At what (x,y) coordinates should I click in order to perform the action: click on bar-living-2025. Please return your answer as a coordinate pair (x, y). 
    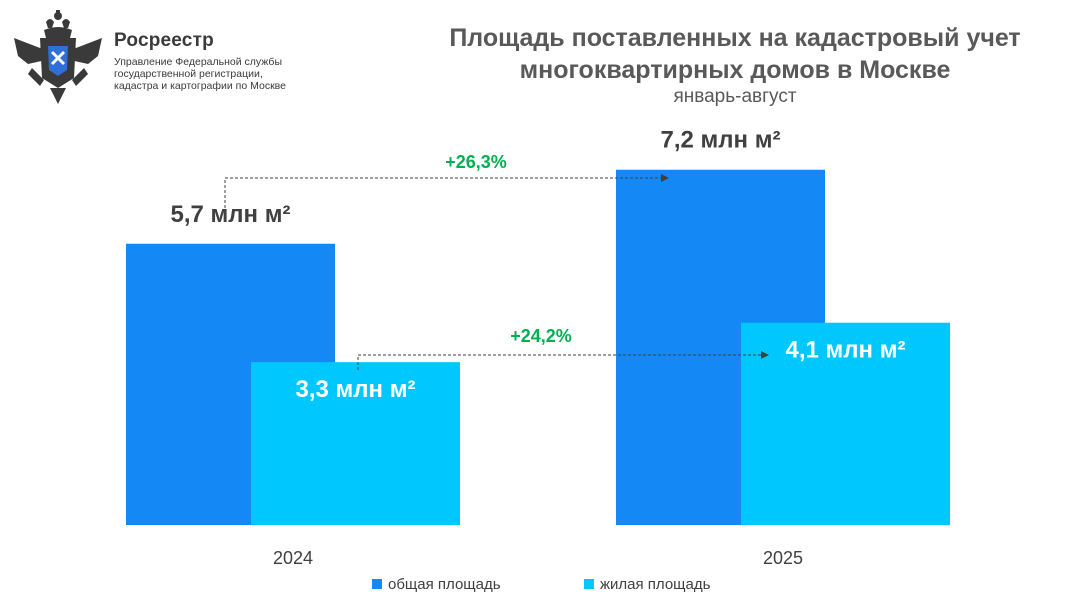
    Looking at the image, I should click on (845, 423).